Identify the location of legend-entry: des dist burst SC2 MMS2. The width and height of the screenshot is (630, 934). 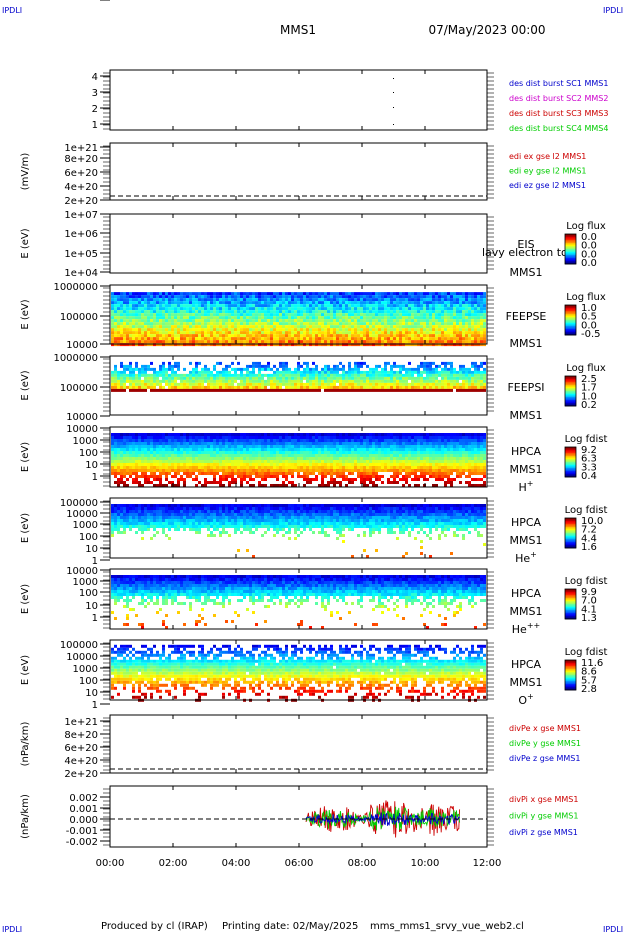
(558, 98).